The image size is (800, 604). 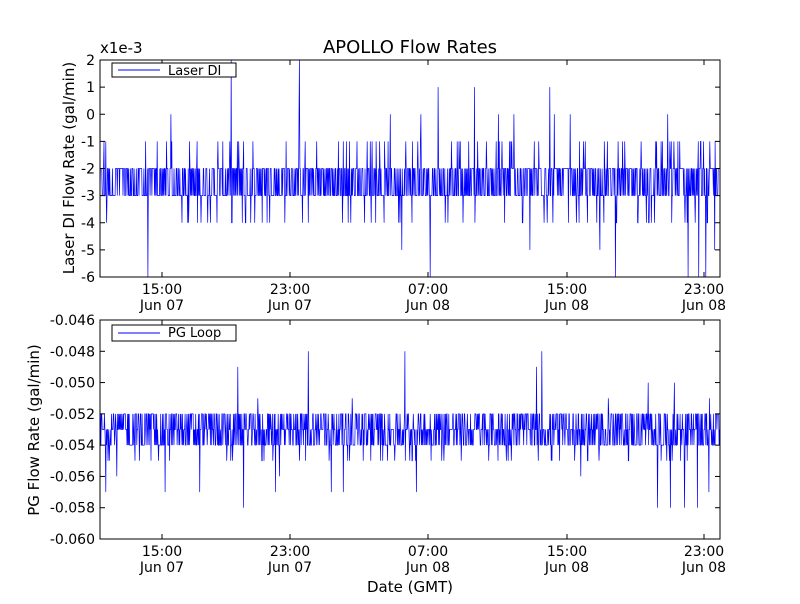 I want to click on pg-loop-legend-label: PG Loop, so click(x=194, y=333).